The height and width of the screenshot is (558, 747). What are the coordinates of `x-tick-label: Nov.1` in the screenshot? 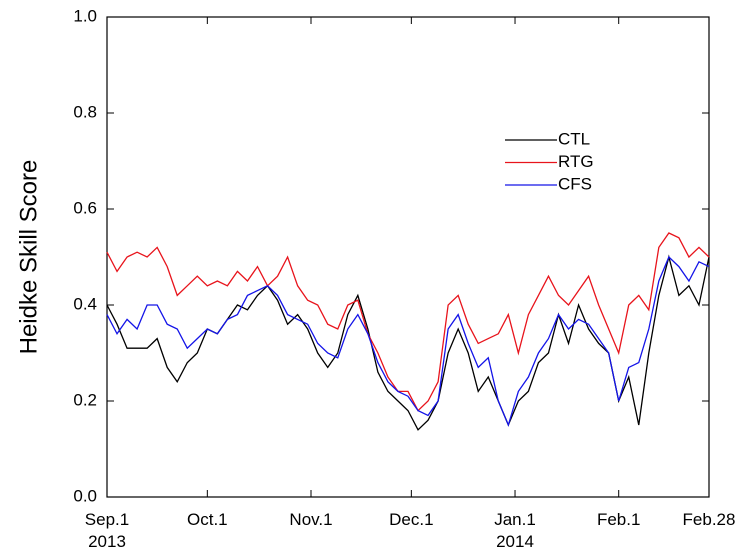 It's located at (310, 519).